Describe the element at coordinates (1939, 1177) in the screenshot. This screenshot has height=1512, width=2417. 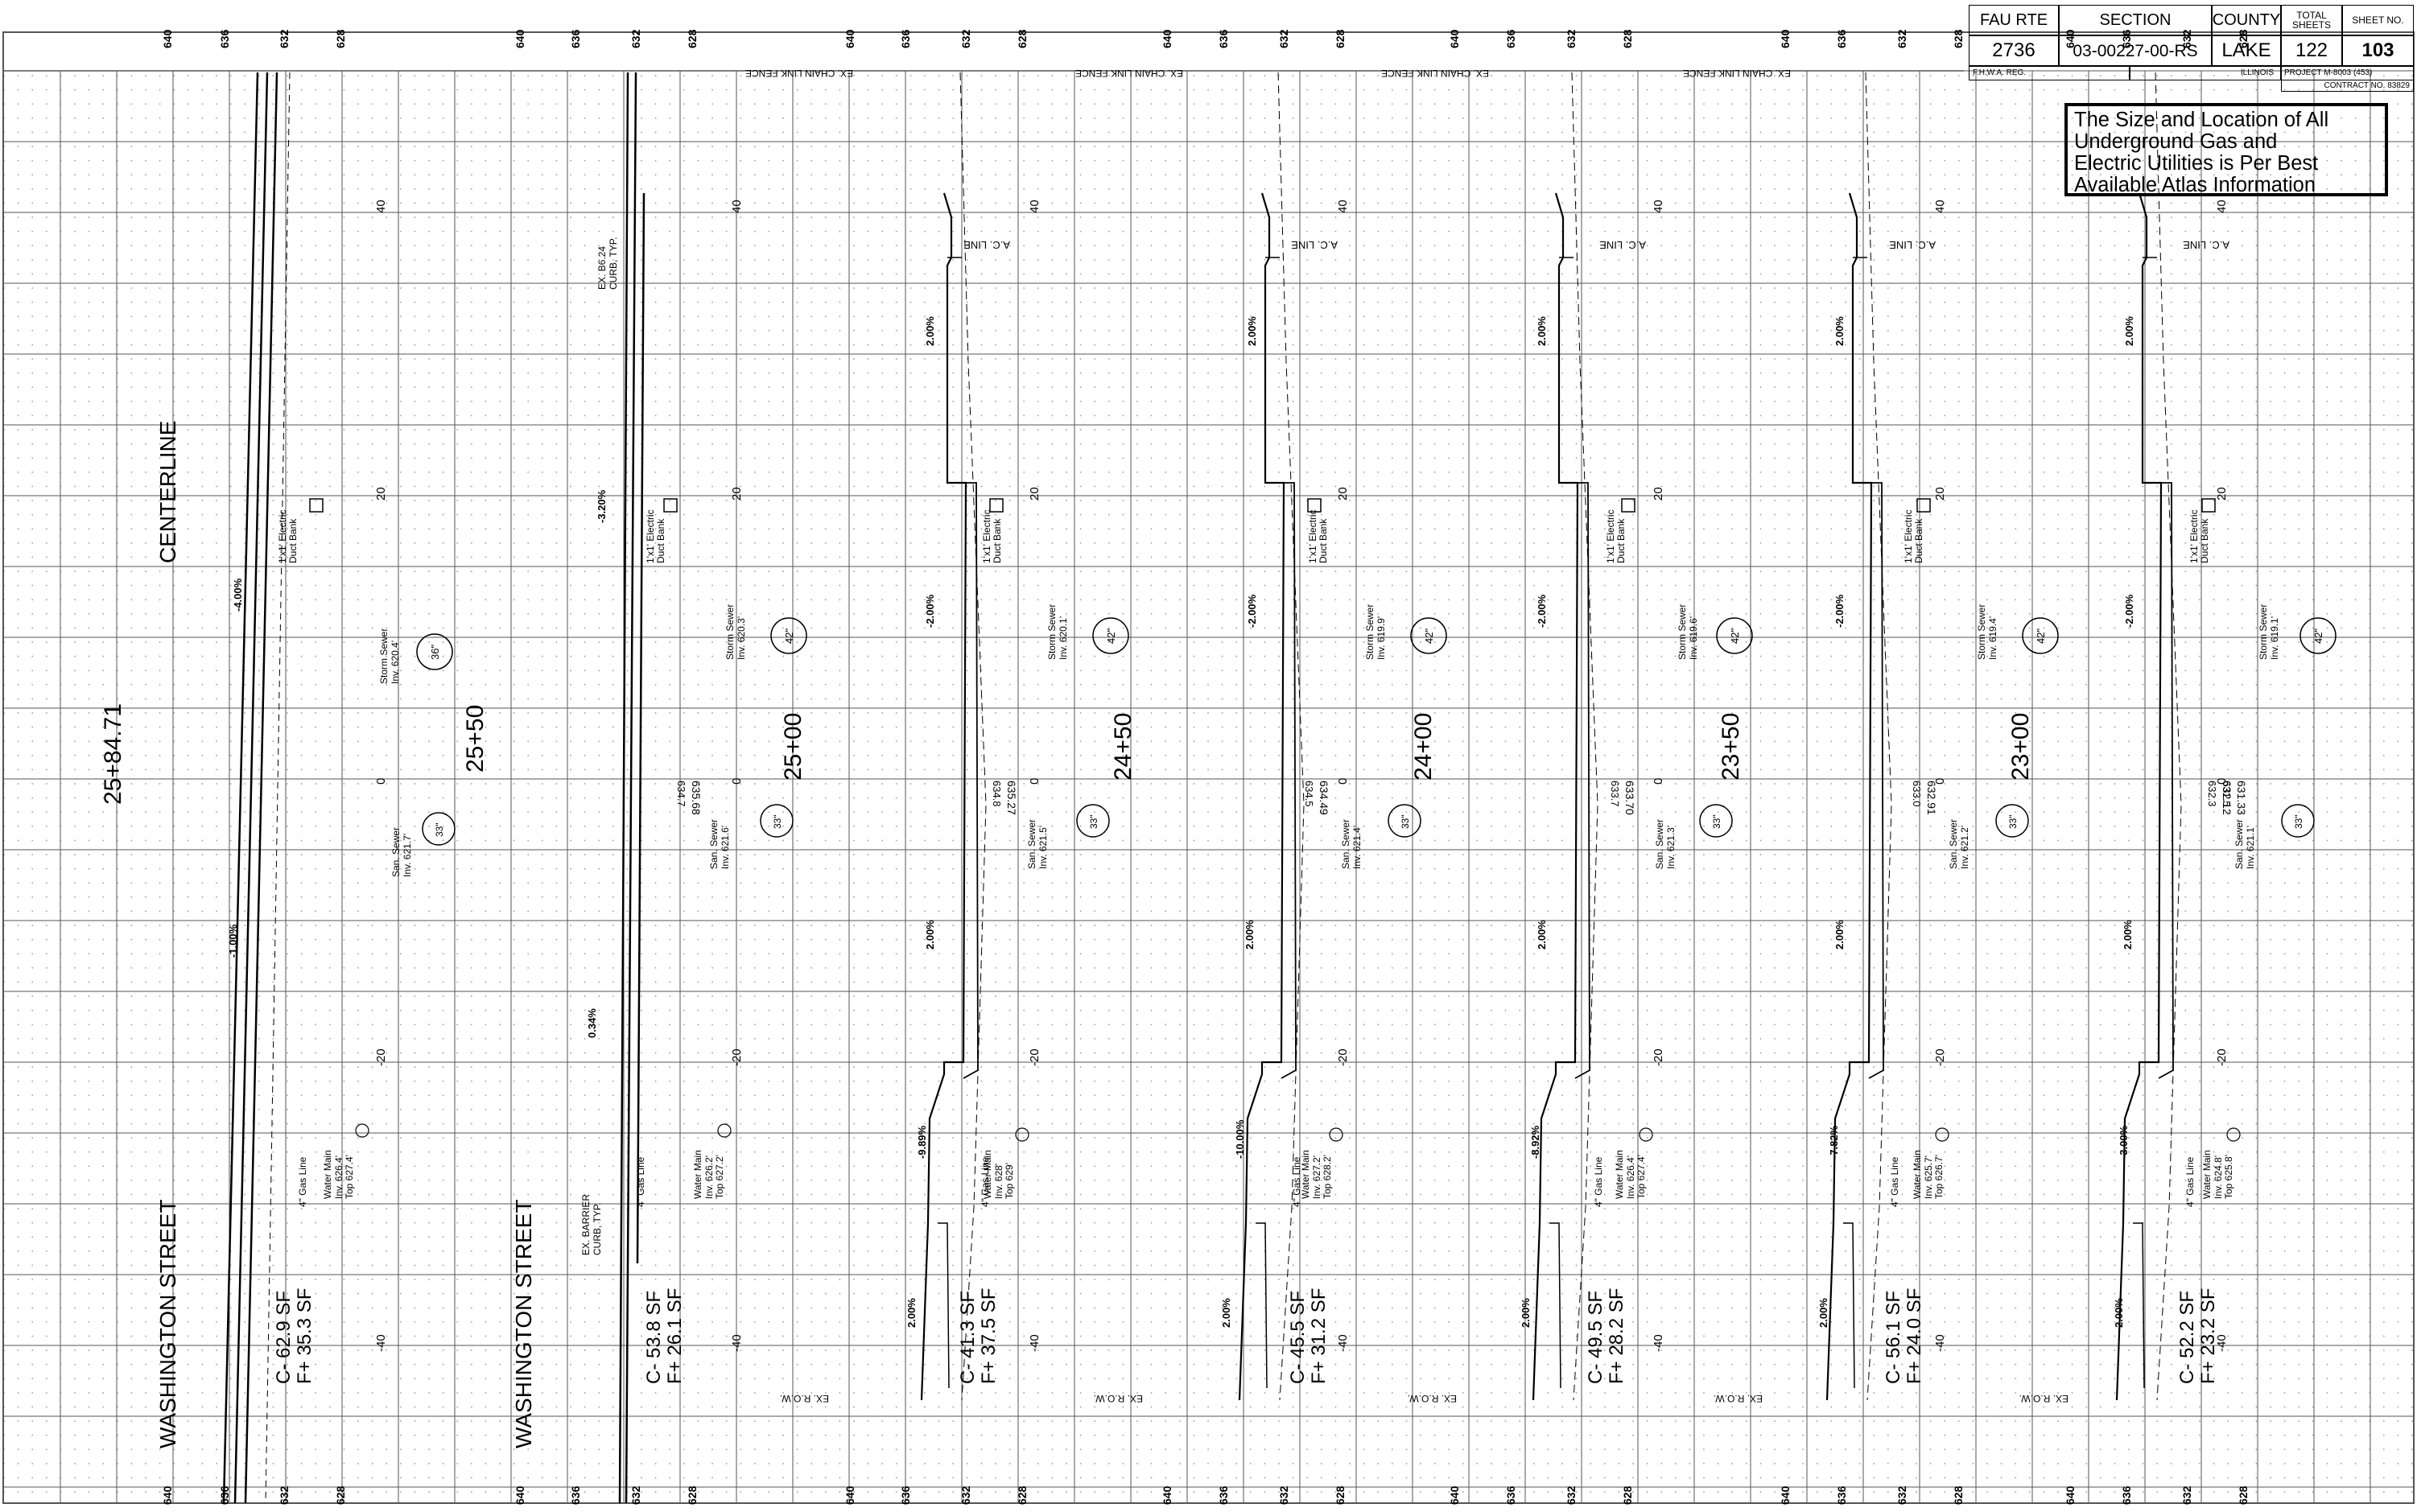
I see `water-main-top: Top 626.7'` at that location.